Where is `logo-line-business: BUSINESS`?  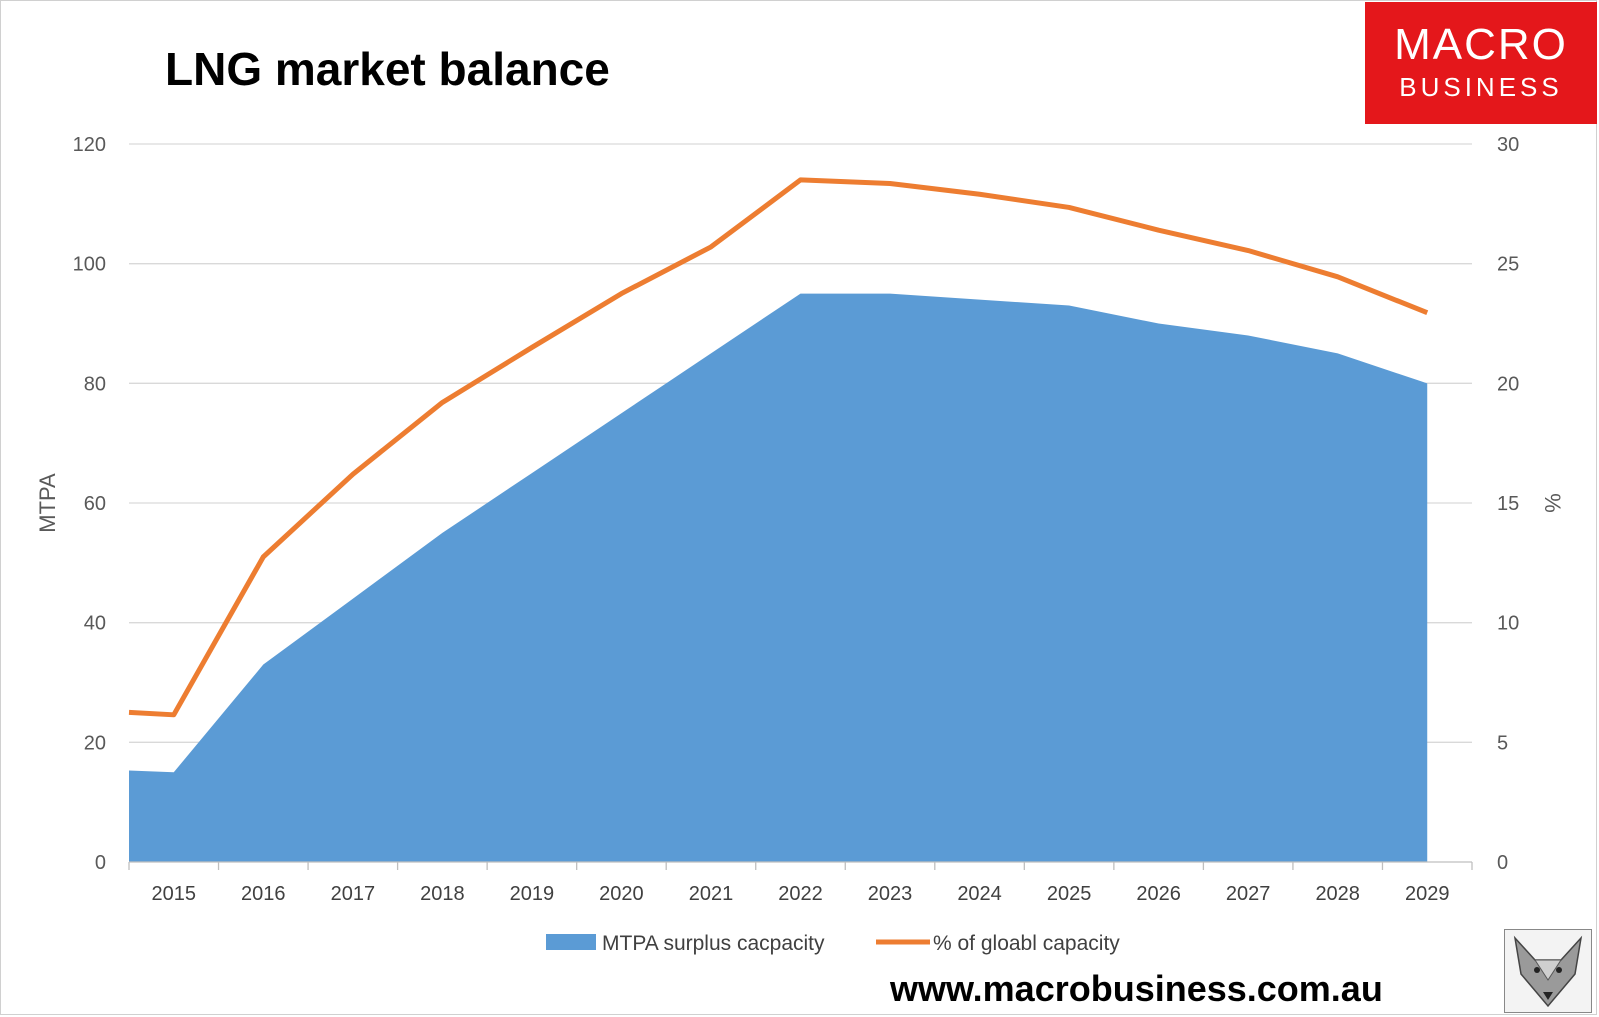 logo-line-business: BUSINESS is located at coordinates (1481, 87).